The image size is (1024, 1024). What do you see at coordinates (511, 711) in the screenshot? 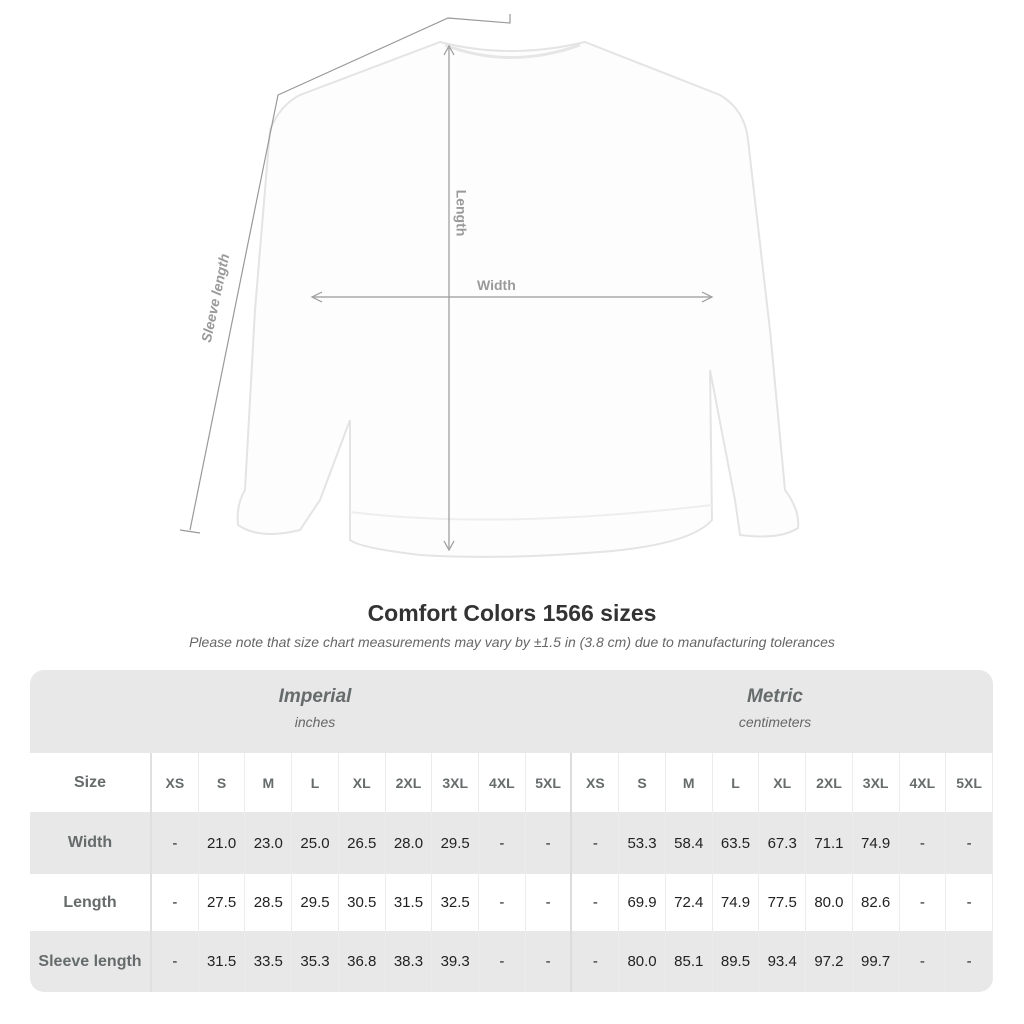
I see `table-header: Imperial inches Metric centimeters` at bounding box center [511, 711].